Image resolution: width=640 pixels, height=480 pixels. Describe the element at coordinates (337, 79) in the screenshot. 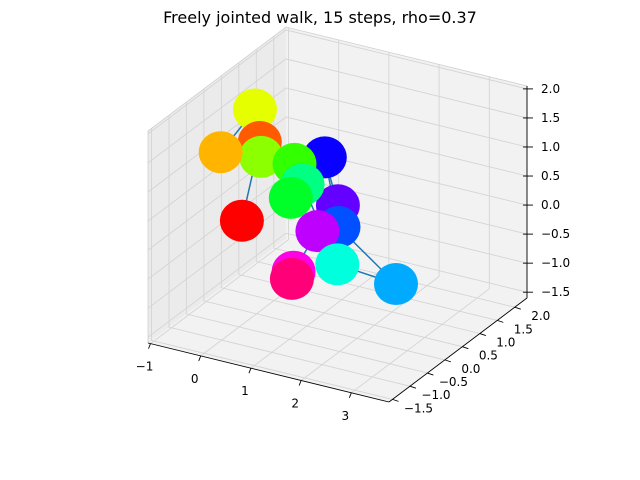

I see `pane-edge-top` at that location.